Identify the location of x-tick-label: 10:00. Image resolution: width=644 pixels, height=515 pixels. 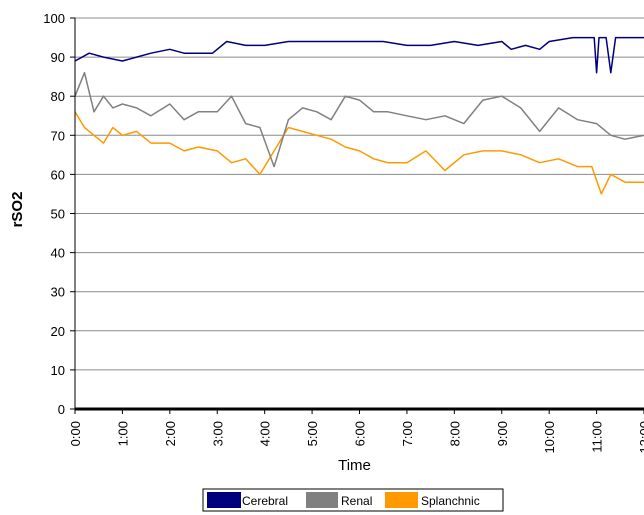
(549, 437).